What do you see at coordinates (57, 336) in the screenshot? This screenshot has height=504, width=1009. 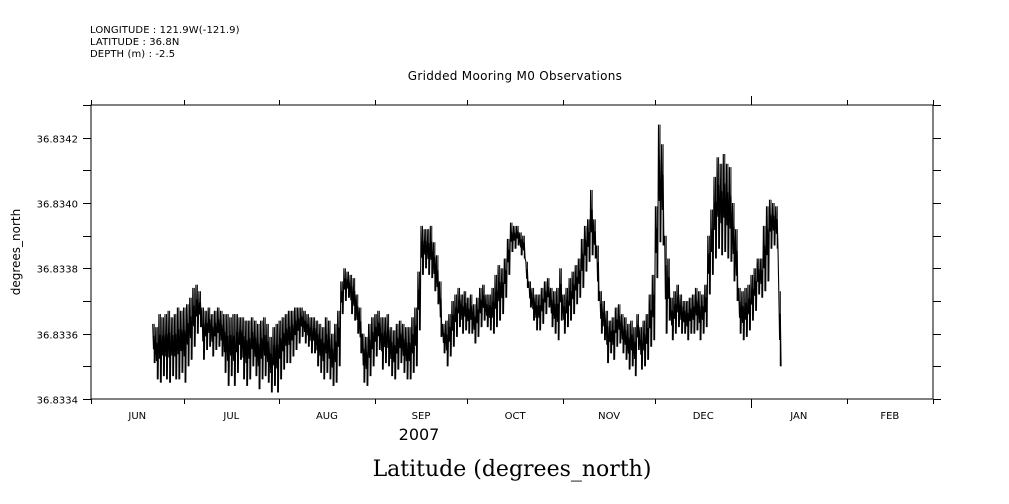 I see `y-tick-label: 36.8336` at bounding box center [57, 336].